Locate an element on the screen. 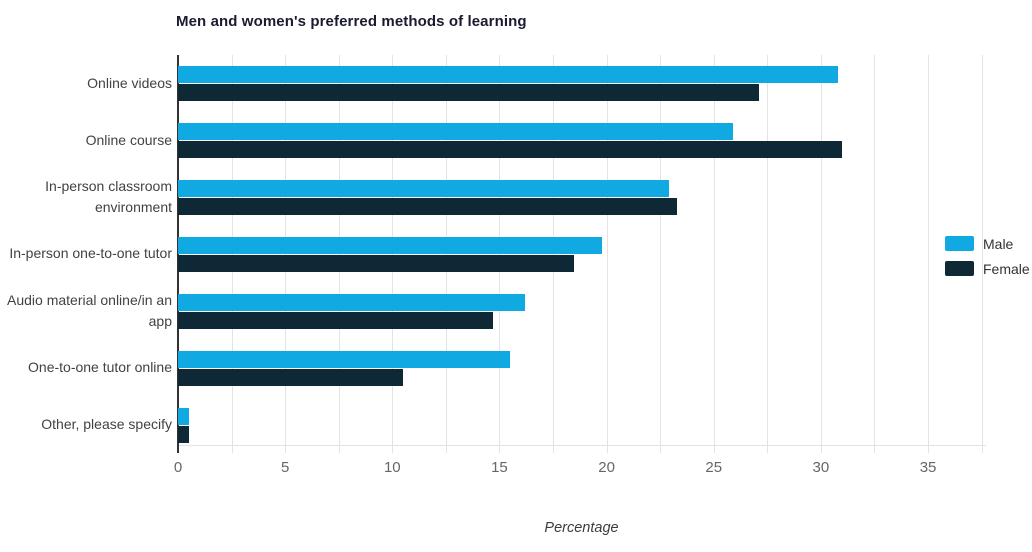 This screenshot has height=552, width=1032. y-axis-line is located at coordinates (178, 254).